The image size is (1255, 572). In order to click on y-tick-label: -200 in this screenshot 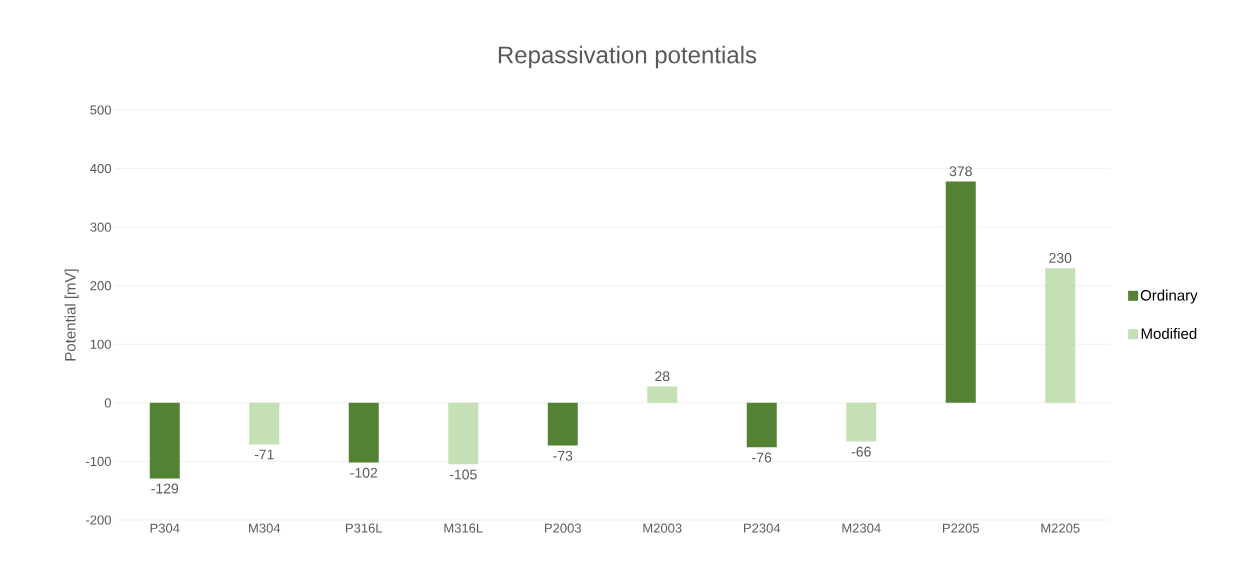, I will do `click(98, 520)`.